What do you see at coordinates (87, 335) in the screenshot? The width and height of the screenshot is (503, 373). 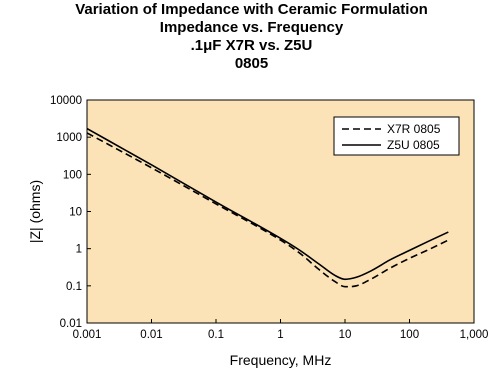 I see `x-tick-label: 0.001` at bounding box center [87, 335].